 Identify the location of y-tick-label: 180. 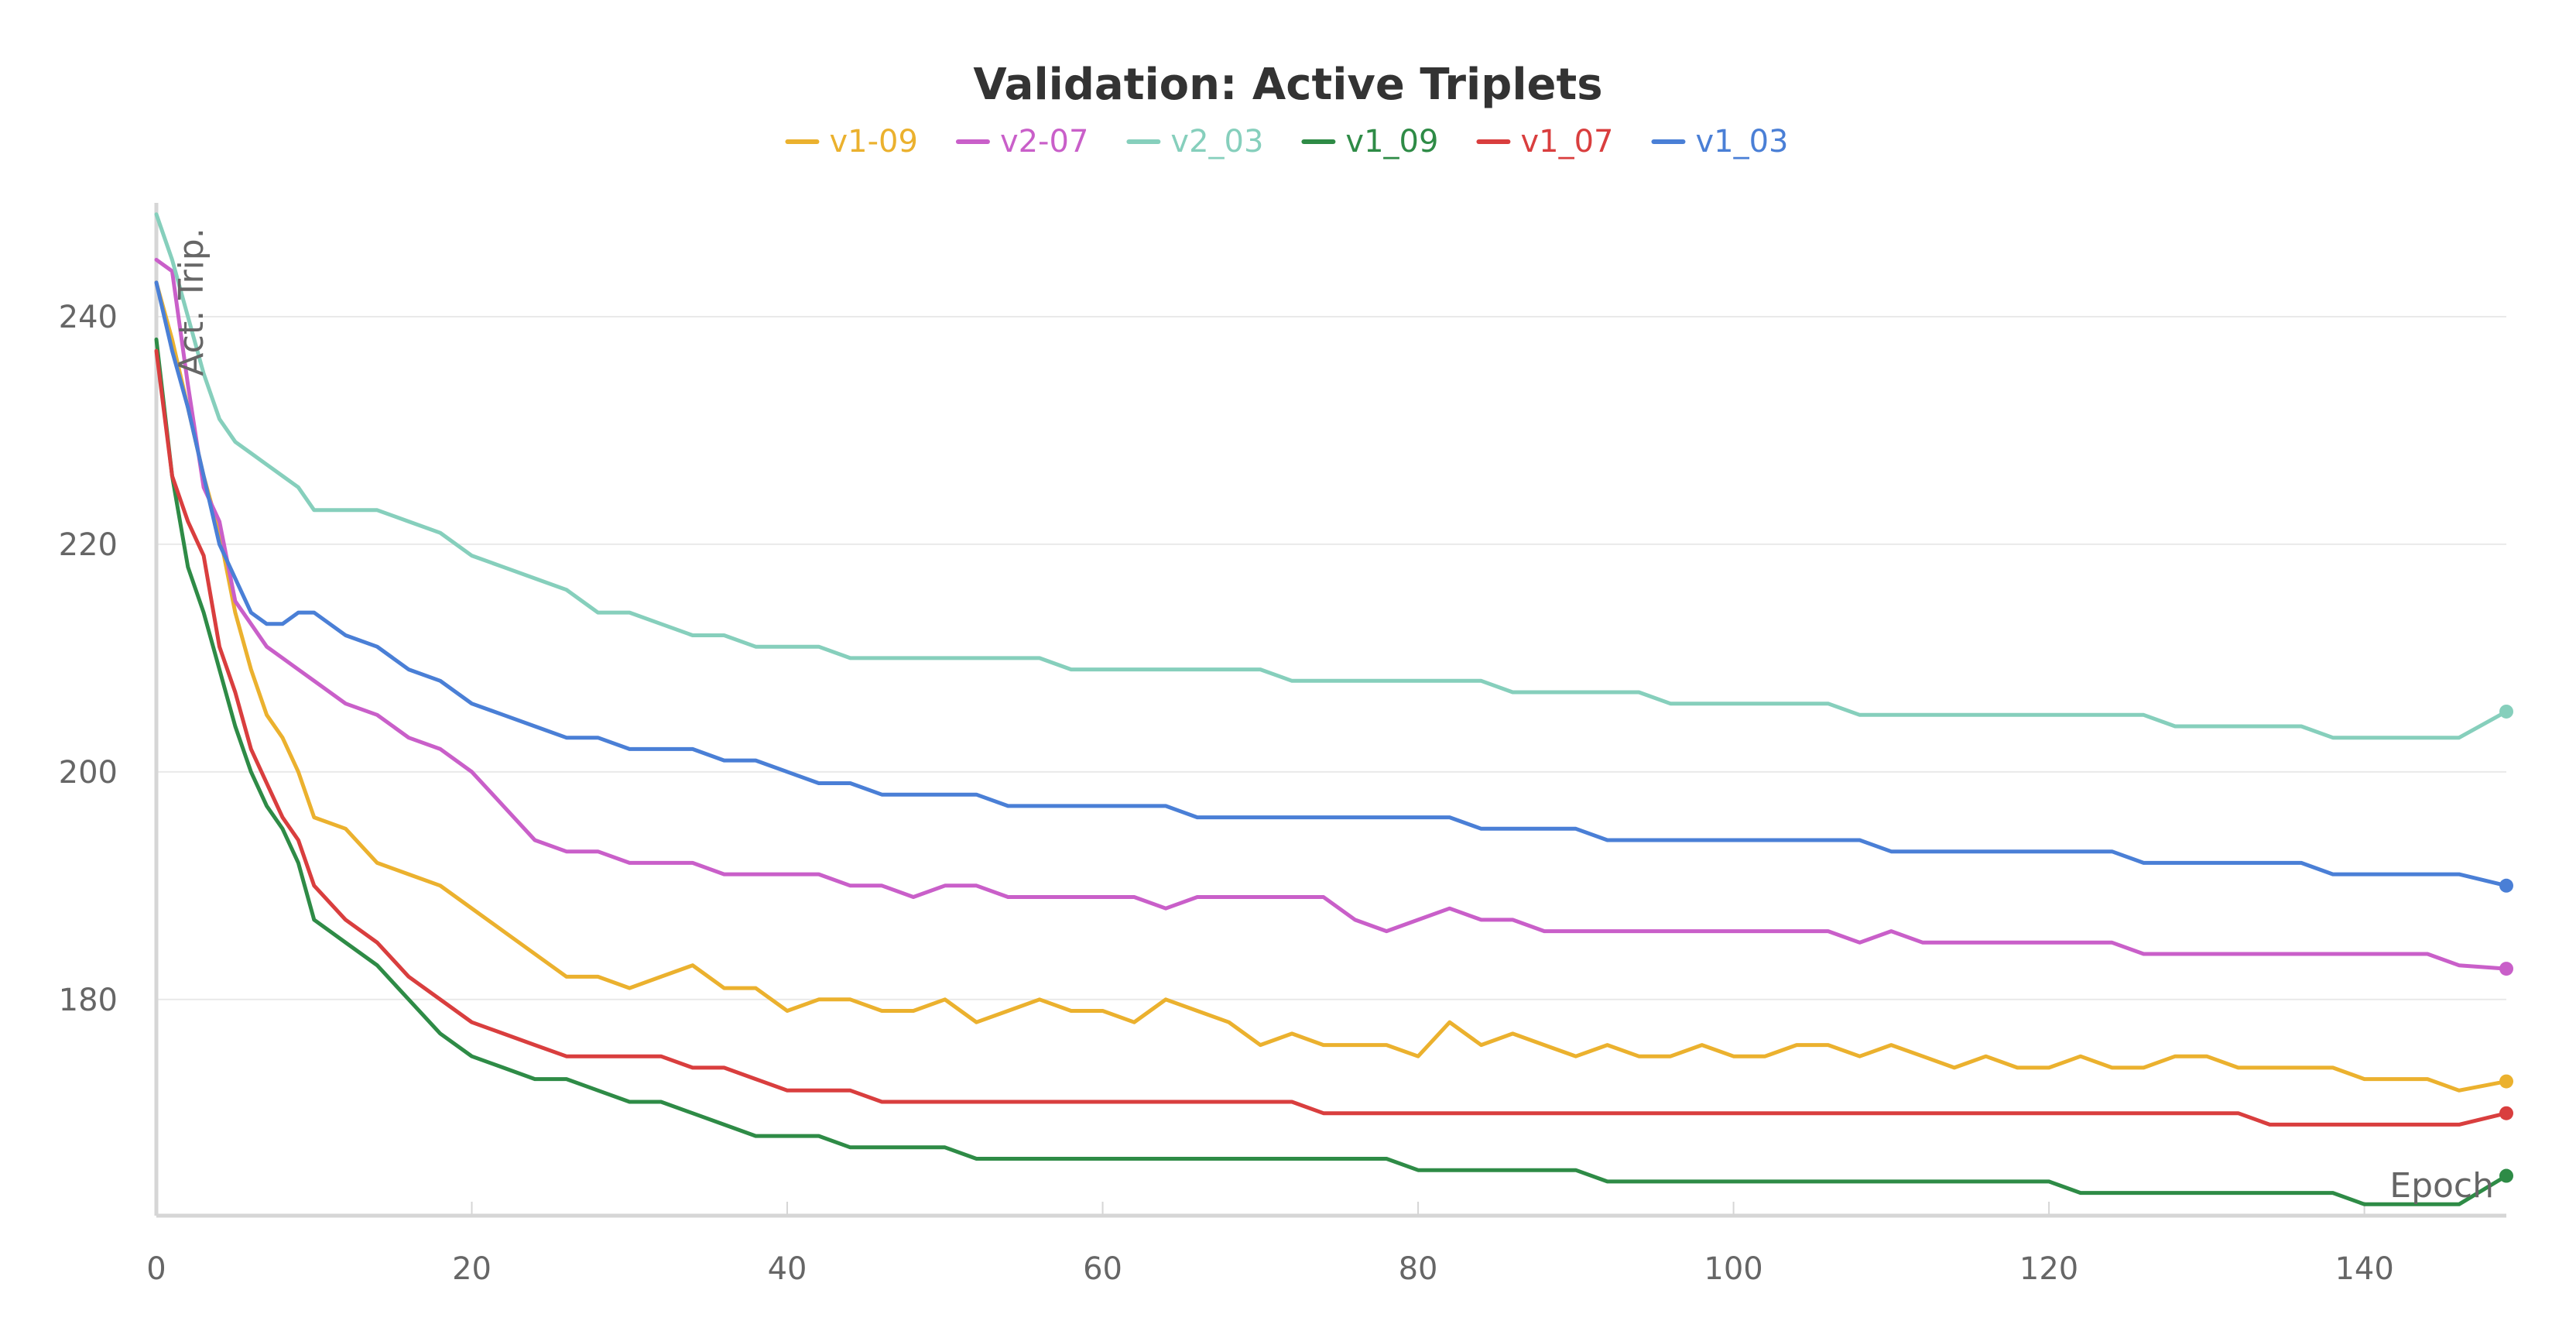
(88, 1000).